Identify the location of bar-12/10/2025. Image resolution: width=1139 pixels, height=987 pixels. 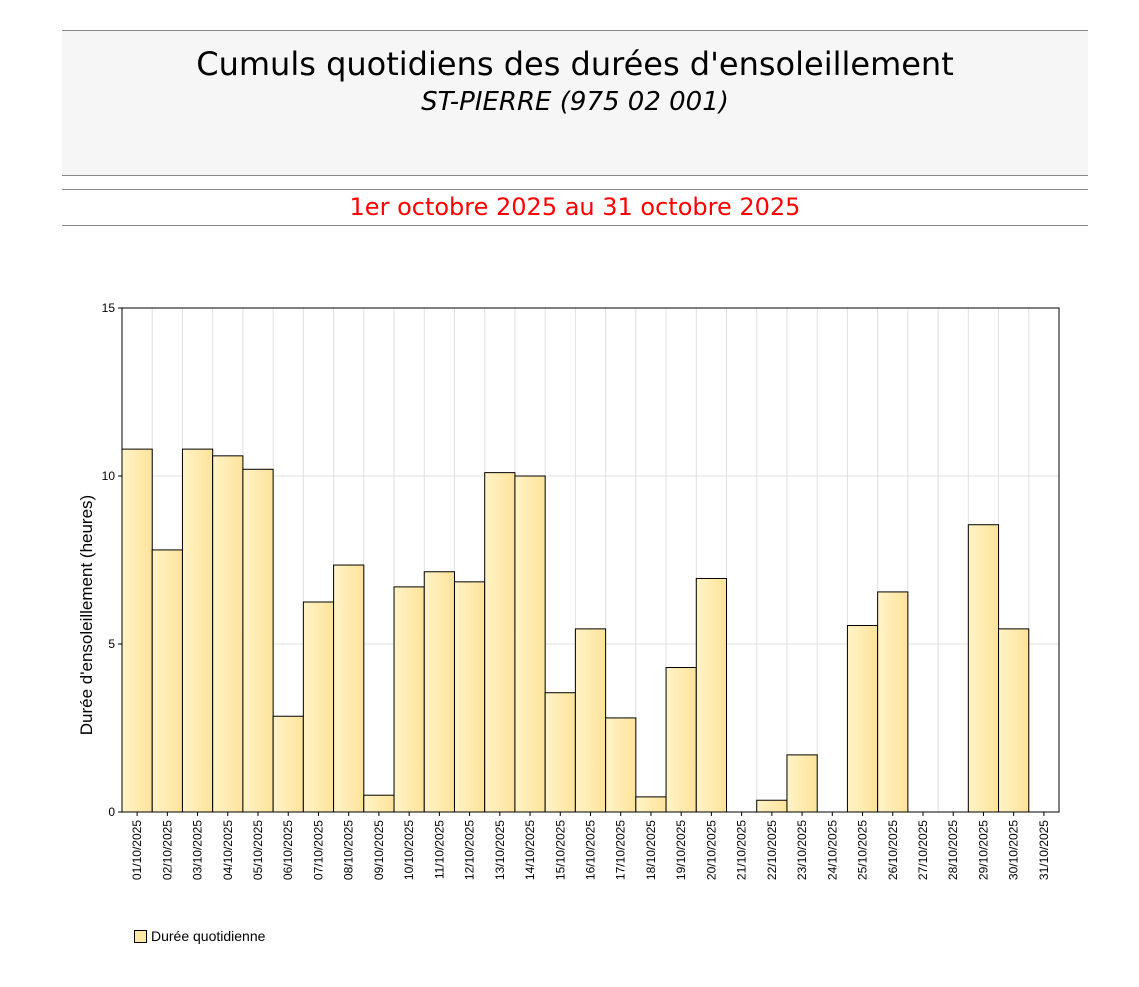
(469, 697).